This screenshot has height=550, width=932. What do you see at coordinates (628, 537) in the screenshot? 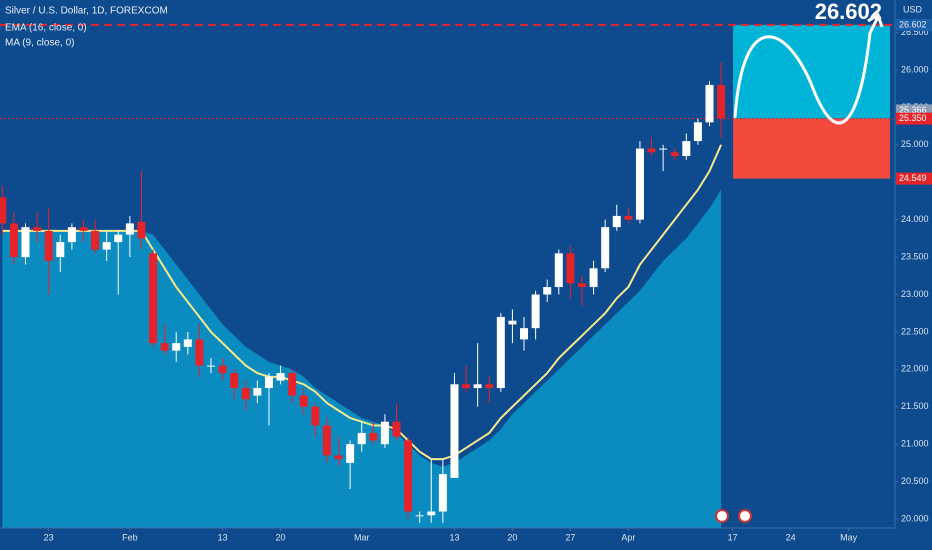
I see `x-tick-label: Apr` at bounding box center [628, 537].